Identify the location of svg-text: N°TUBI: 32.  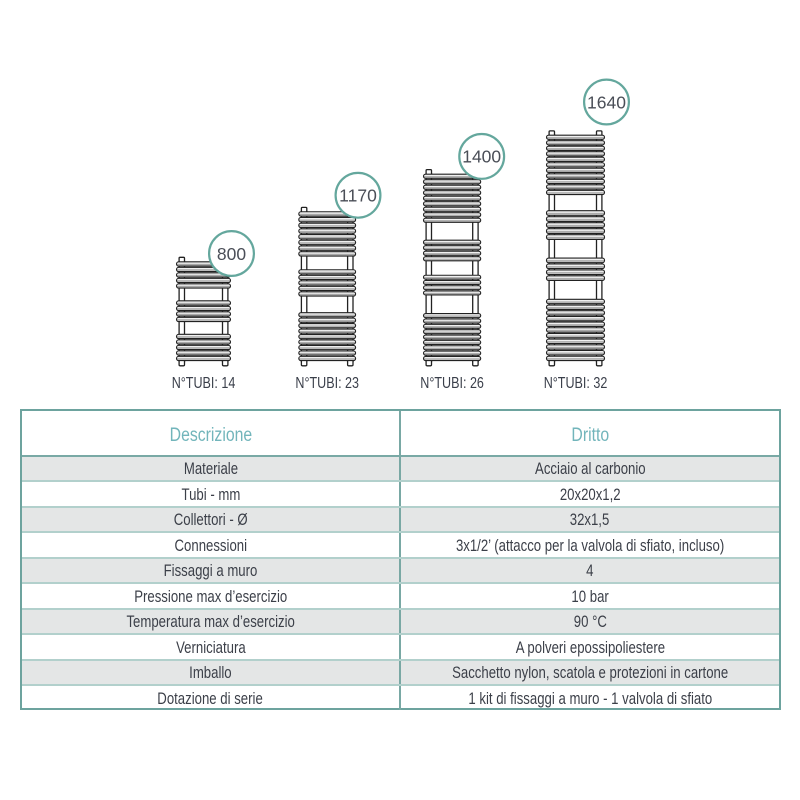
(576, 384).